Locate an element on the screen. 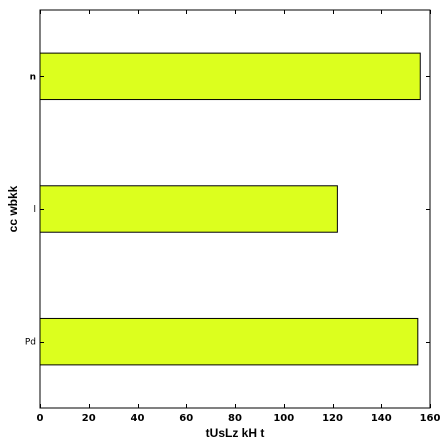 Image resolution: width=448 pixels, height=448 pixels. x-tick-label-40: 40 is located at coordinates (138, 418).